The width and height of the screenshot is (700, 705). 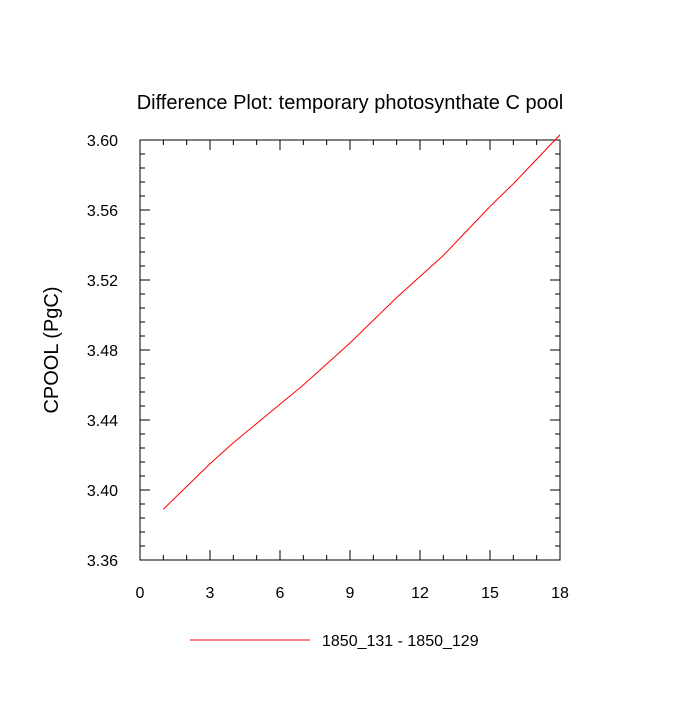 What do you see at coordinates (102, 141) in the screenshot?
I see `y-tick-label: 3.60` at bounding box center [102, 141].